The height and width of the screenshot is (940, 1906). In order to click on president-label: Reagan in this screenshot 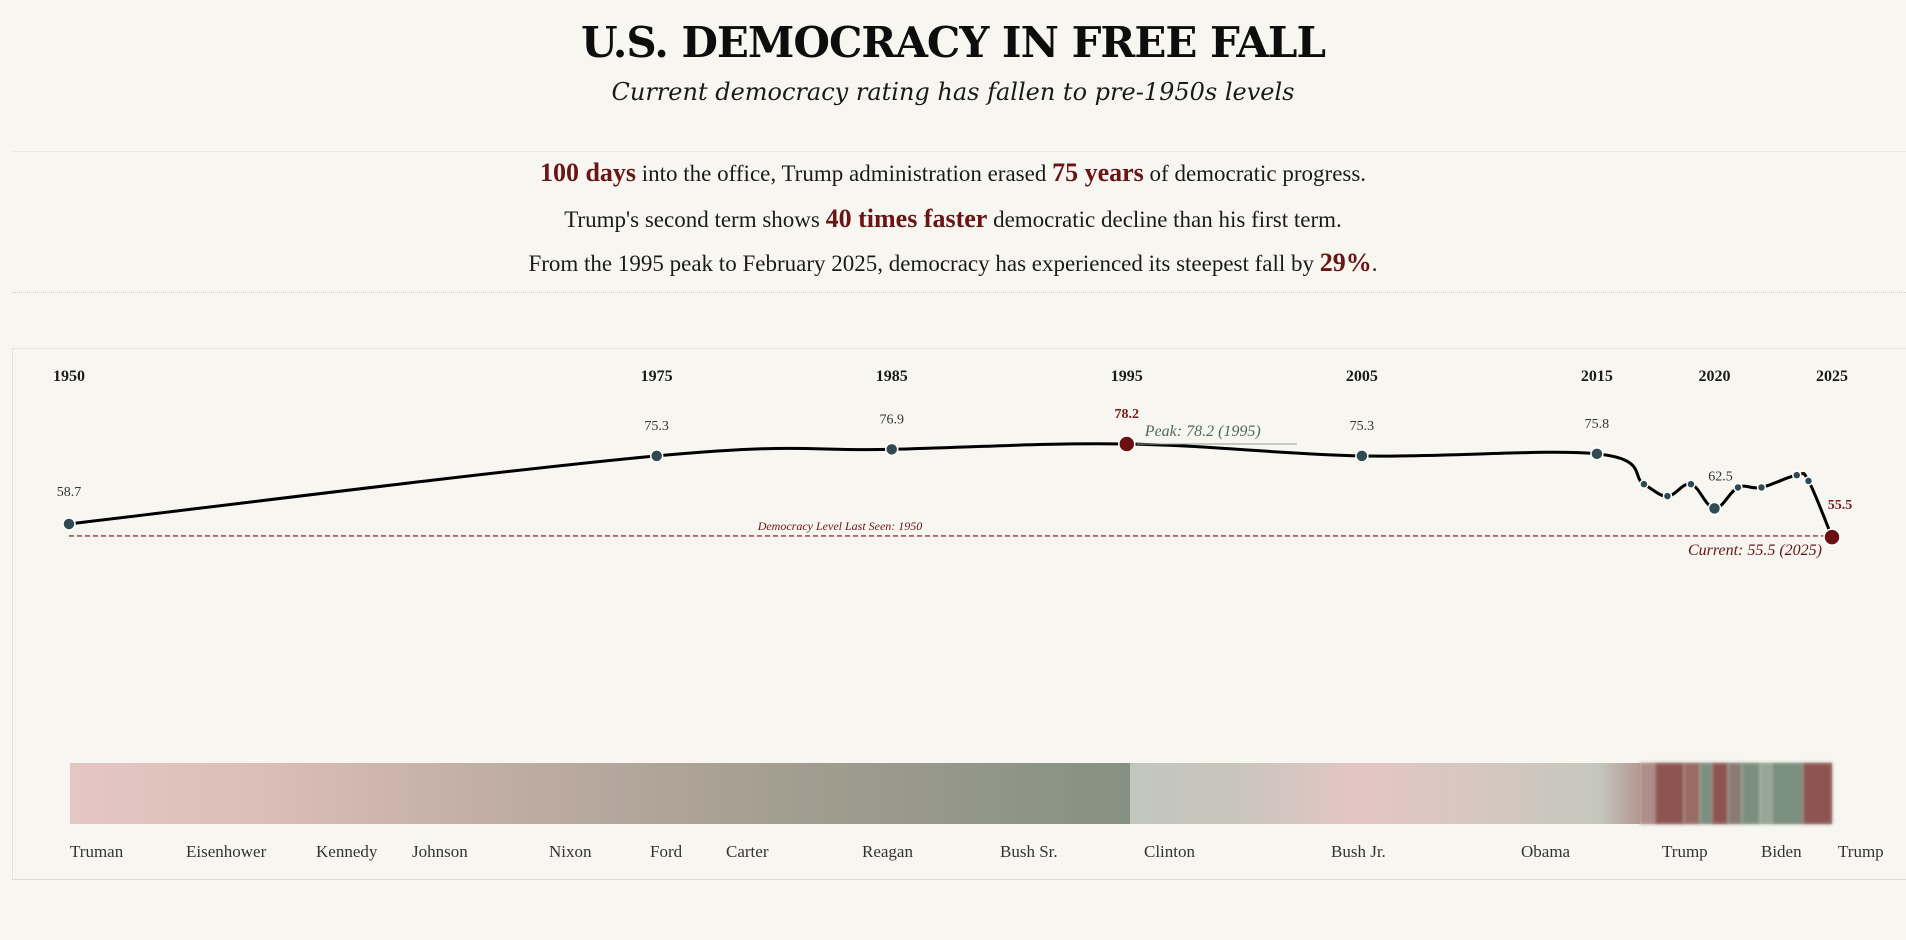, I will do `click(887, 851)`.